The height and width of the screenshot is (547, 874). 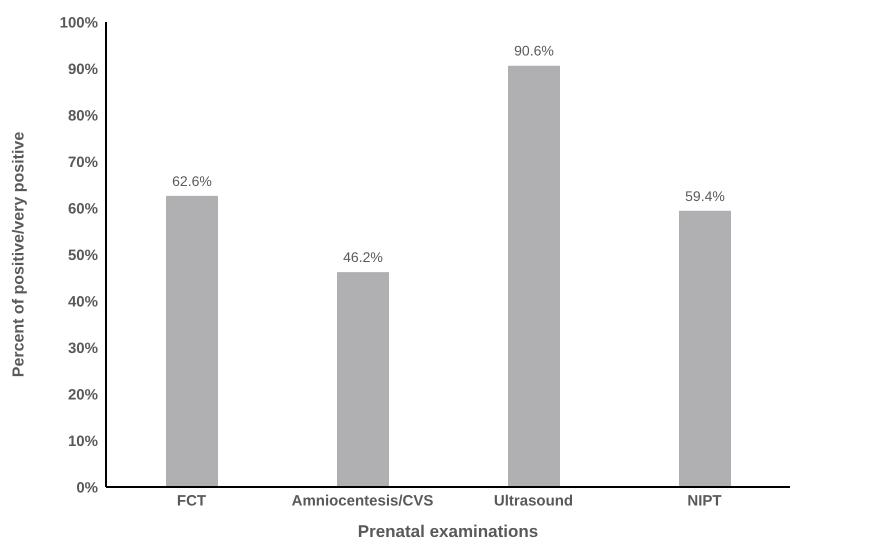 I want to click on x-tick-label: Ultrasound, so click(x=534, y=501).